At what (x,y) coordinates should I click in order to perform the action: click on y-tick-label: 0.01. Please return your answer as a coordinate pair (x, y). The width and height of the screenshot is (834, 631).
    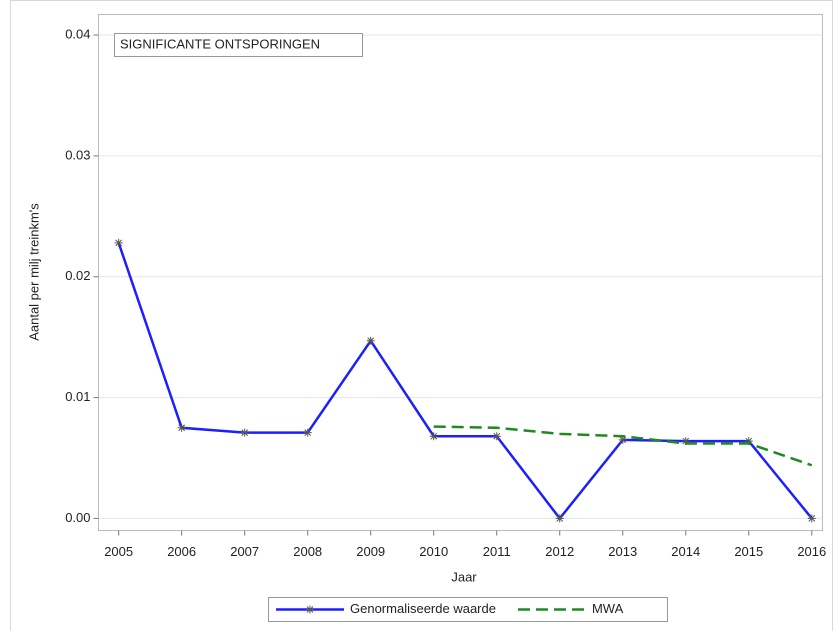
    Looking at the image, I should click on (77, 396).